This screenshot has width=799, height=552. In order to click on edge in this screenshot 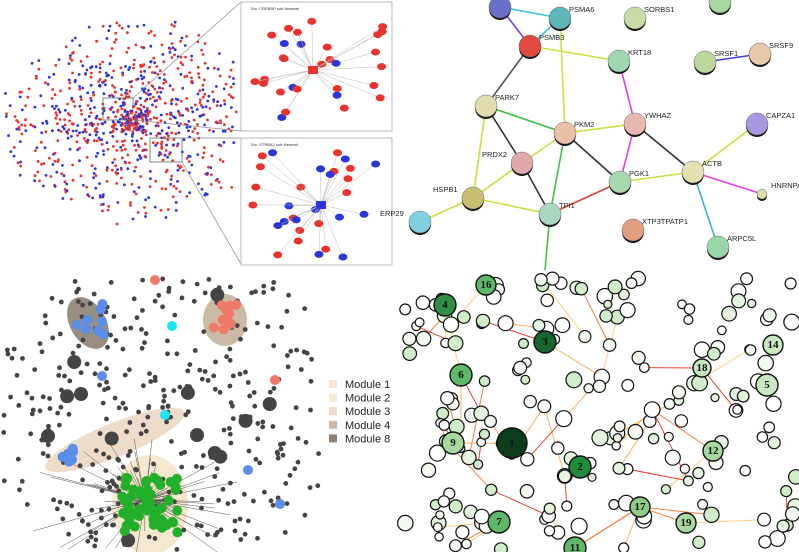, I will do `click(309, 223)`.